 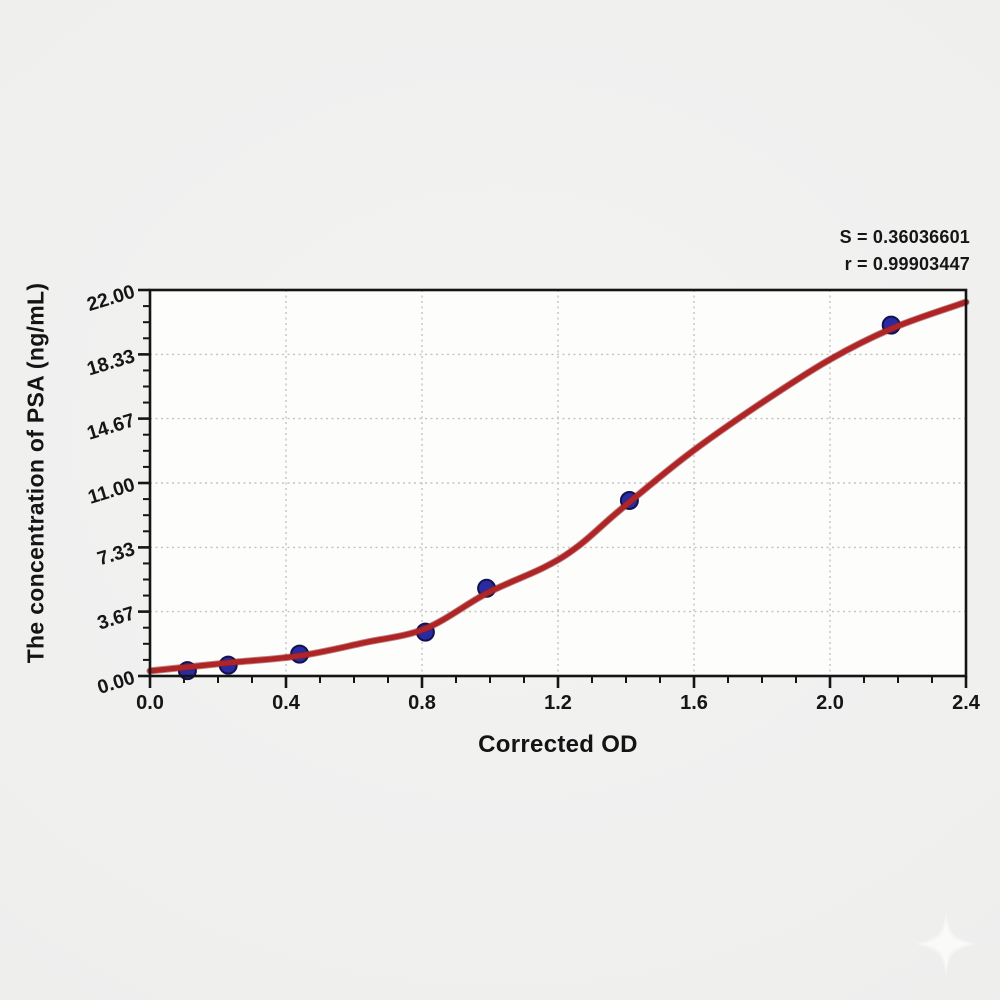 What do you see at coordinates (694, 703) in the screenshot?
I see `x-tick-label: 1.6` at bounding box center [694, 703].